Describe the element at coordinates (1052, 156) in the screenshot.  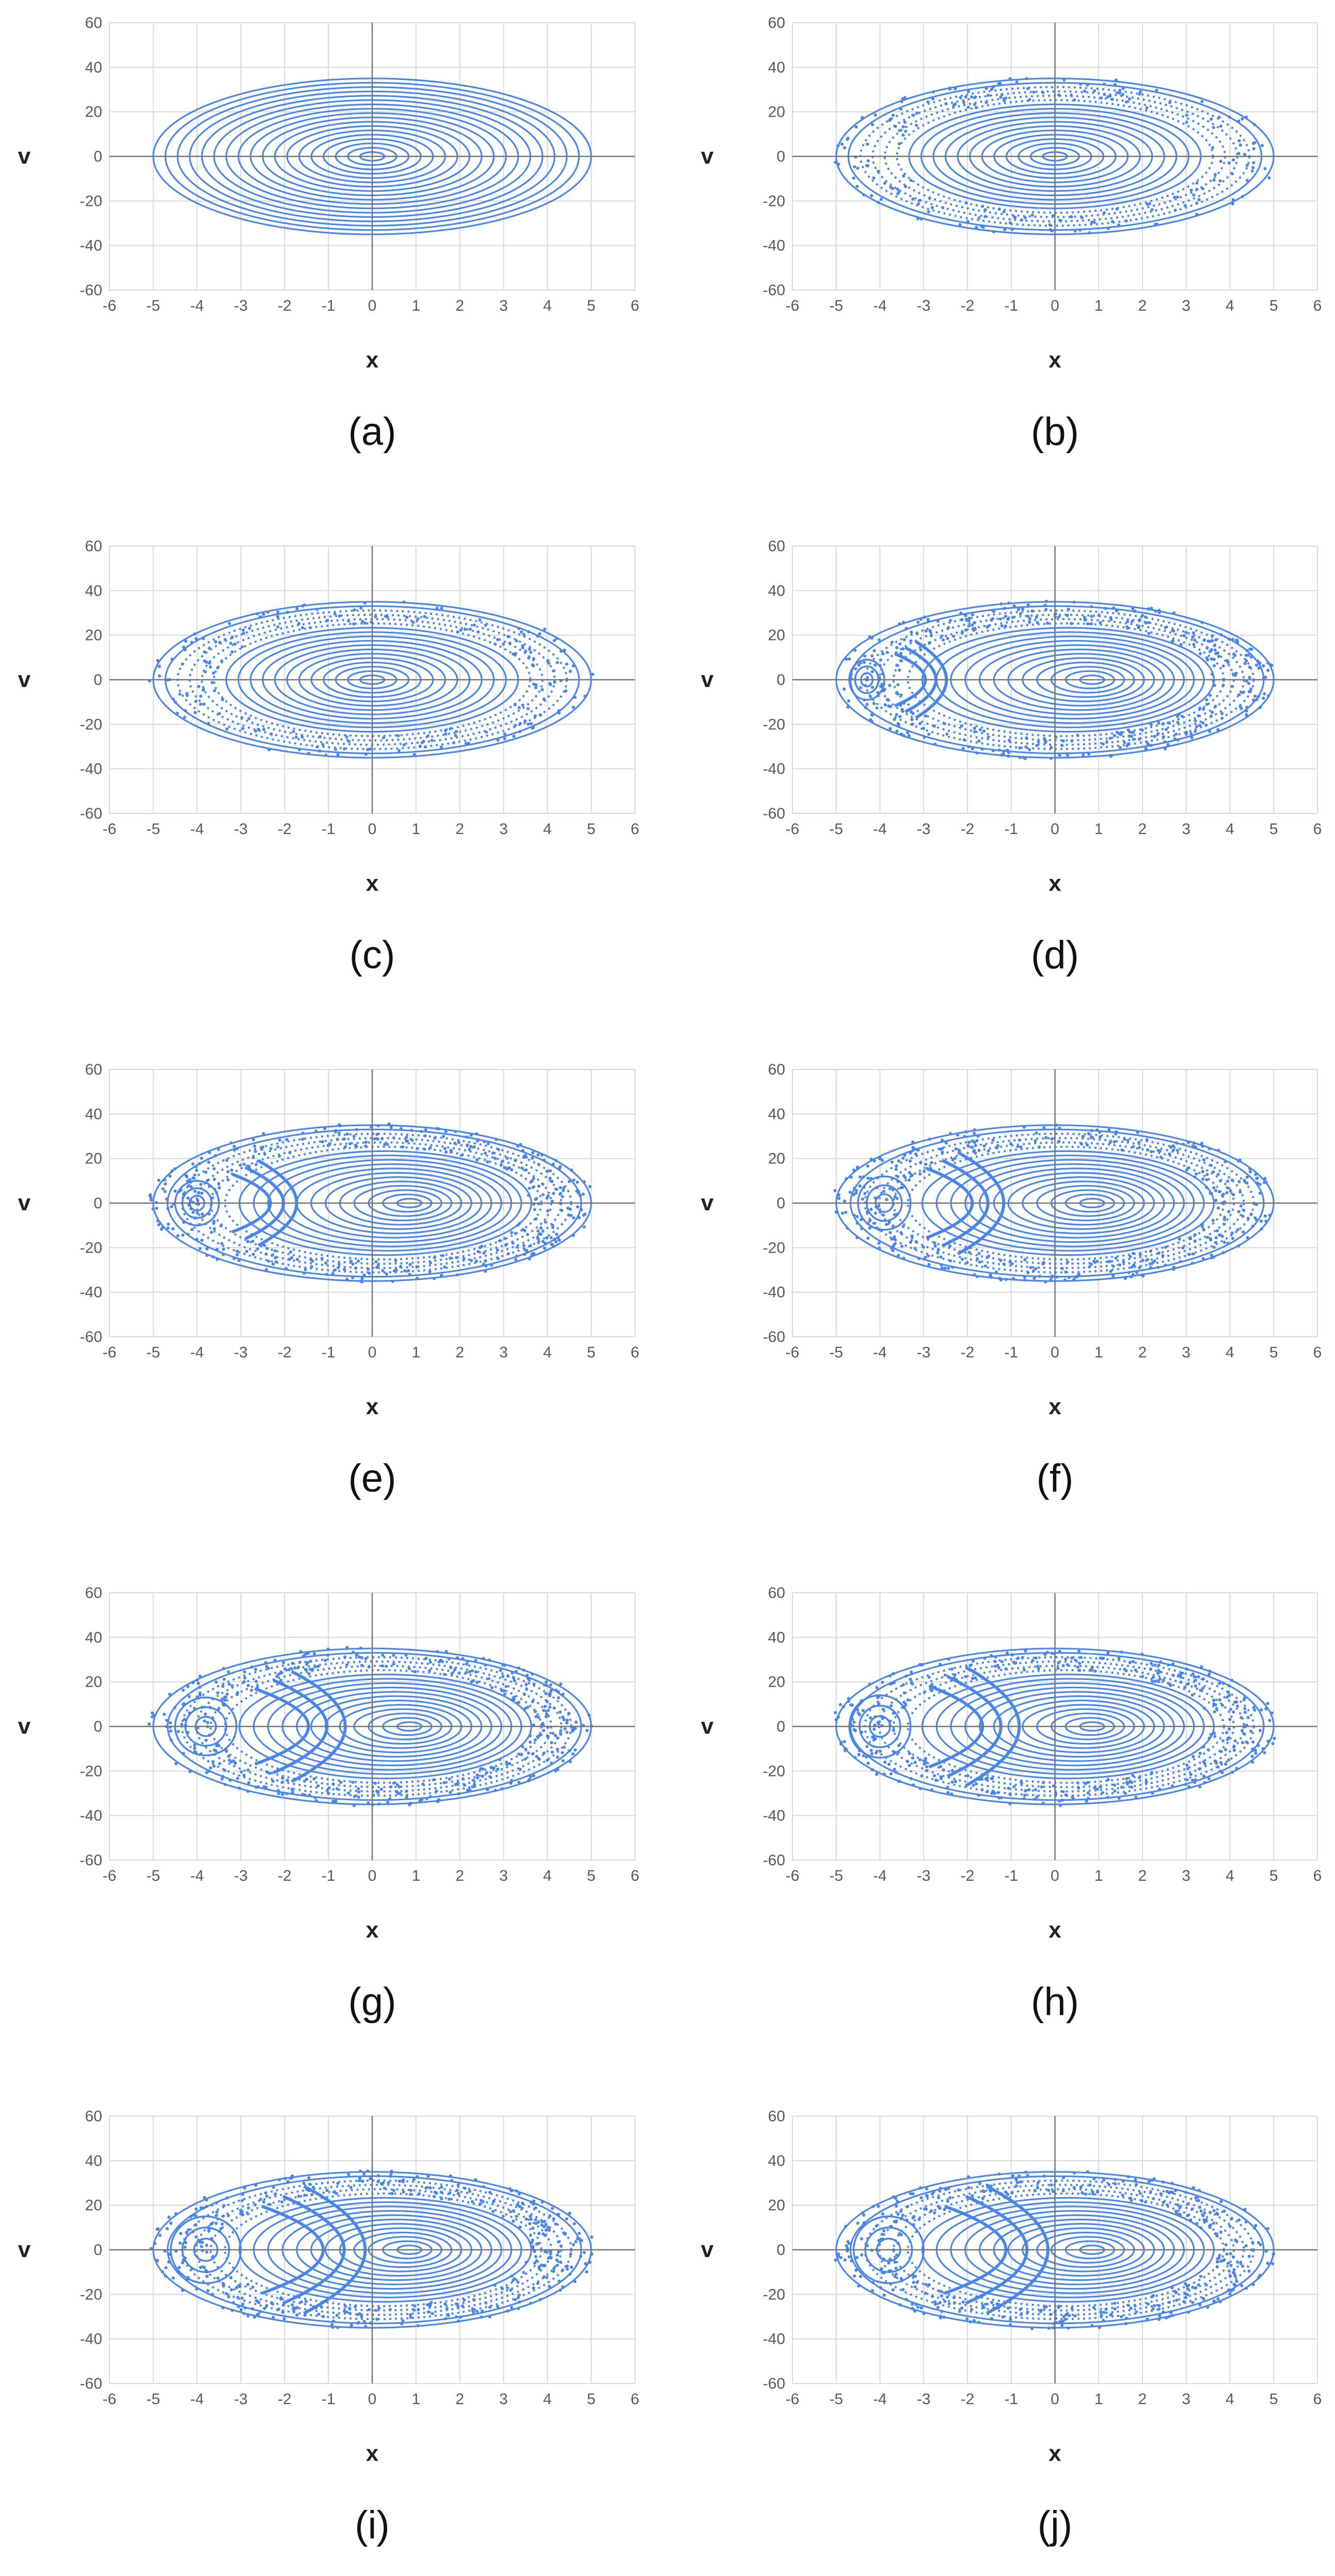
I see `chaotic-band` at that location.